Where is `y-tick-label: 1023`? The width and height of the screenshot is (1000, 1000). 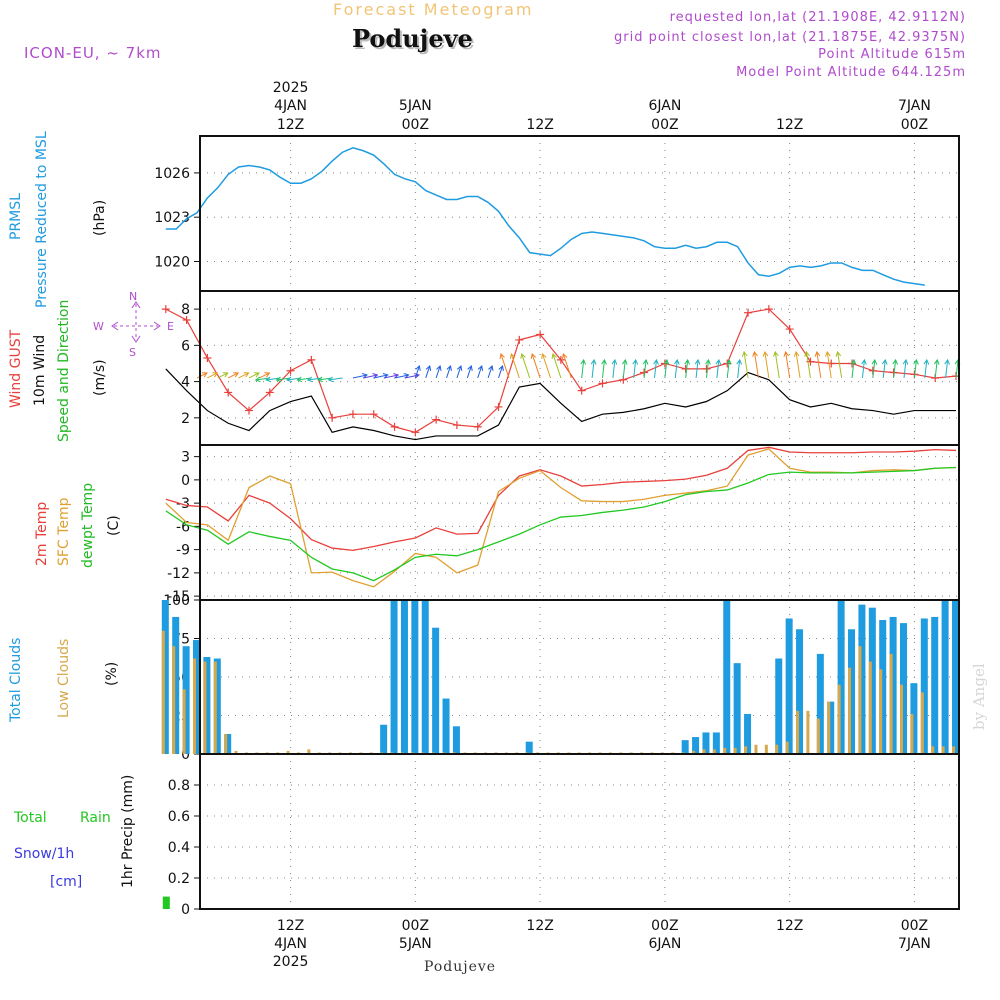 y-tick-label: 1023 is located at coordinates (172, 218).